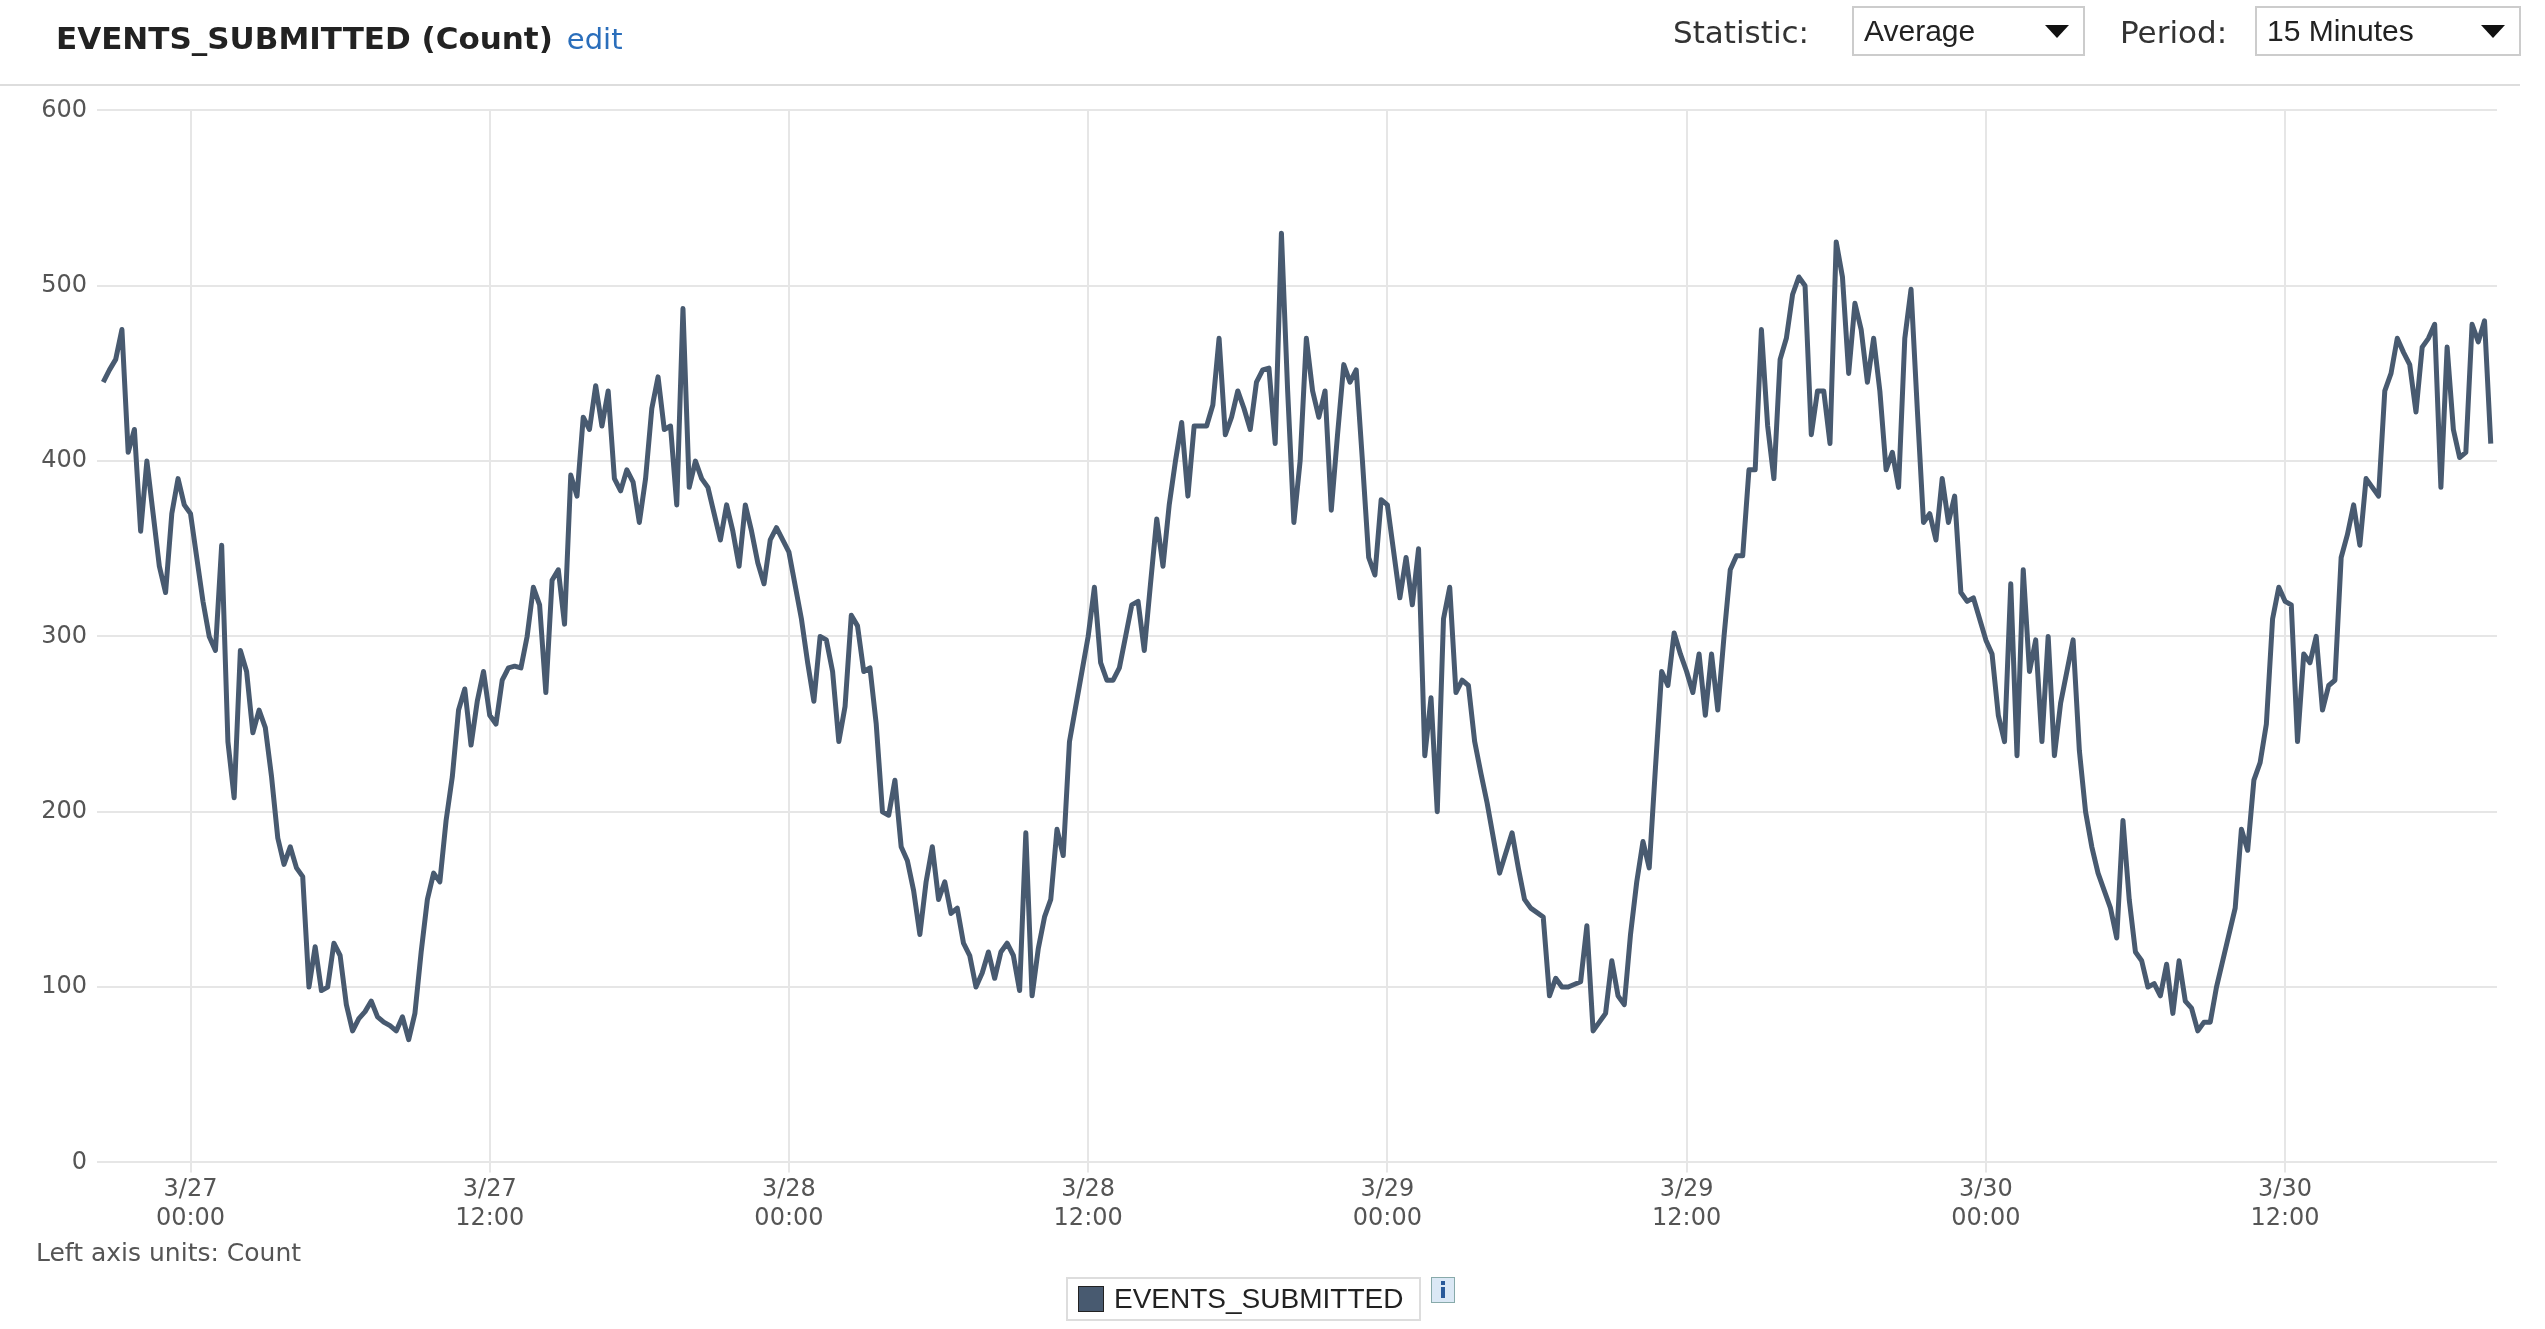 Image resolution: width=2545 pixels, height=1329 pixels. What do you see at coordinates (304, 38) in the screenshot?
I see `chart-title: EVENTS_SUBMITTED (Count)` at bounding box center [304, 38].